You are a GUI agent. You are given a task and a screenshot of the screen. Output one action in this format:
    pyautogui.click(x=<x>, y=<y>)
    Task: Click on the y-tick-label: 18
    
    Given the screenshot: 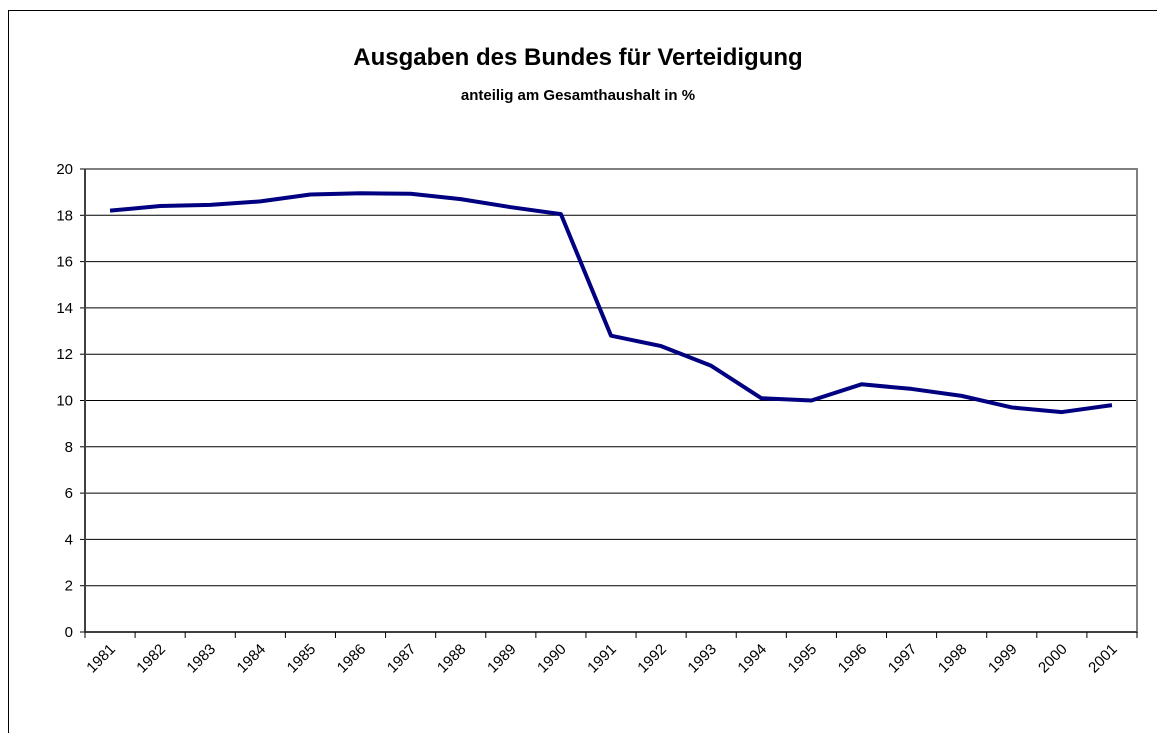 What is the action you would take?
    pyautogui.click(x=64, y=215)
    